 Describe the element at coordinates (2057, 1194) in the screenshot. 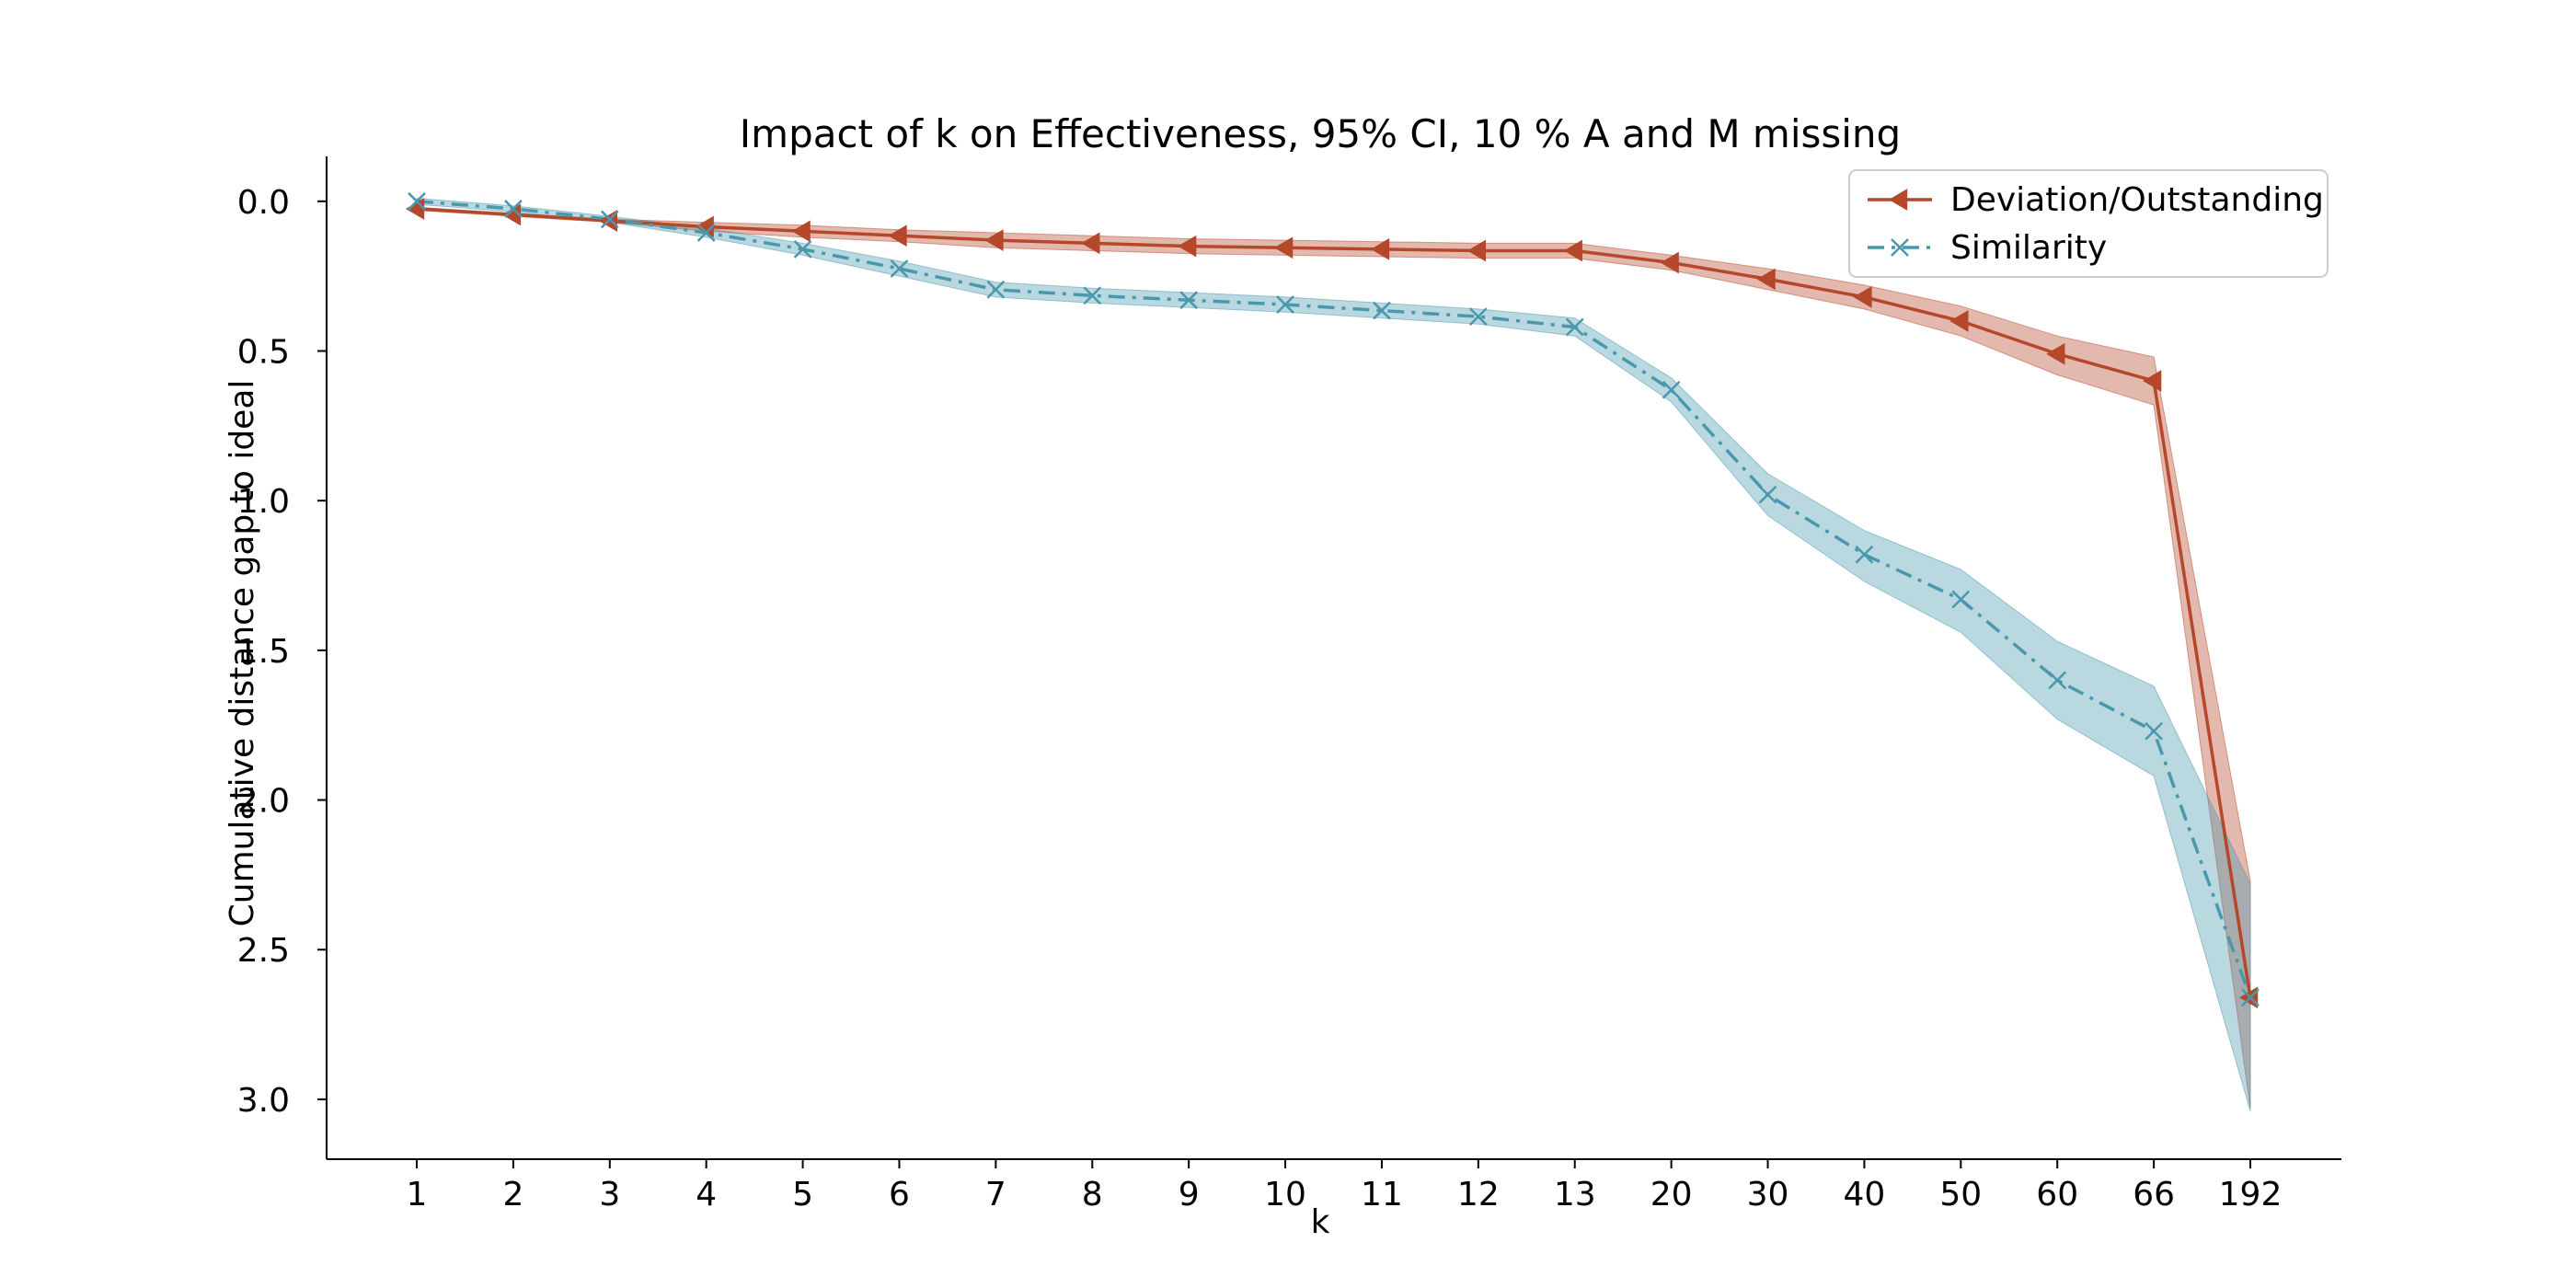

I see `x-tick-label: 60` at that location.